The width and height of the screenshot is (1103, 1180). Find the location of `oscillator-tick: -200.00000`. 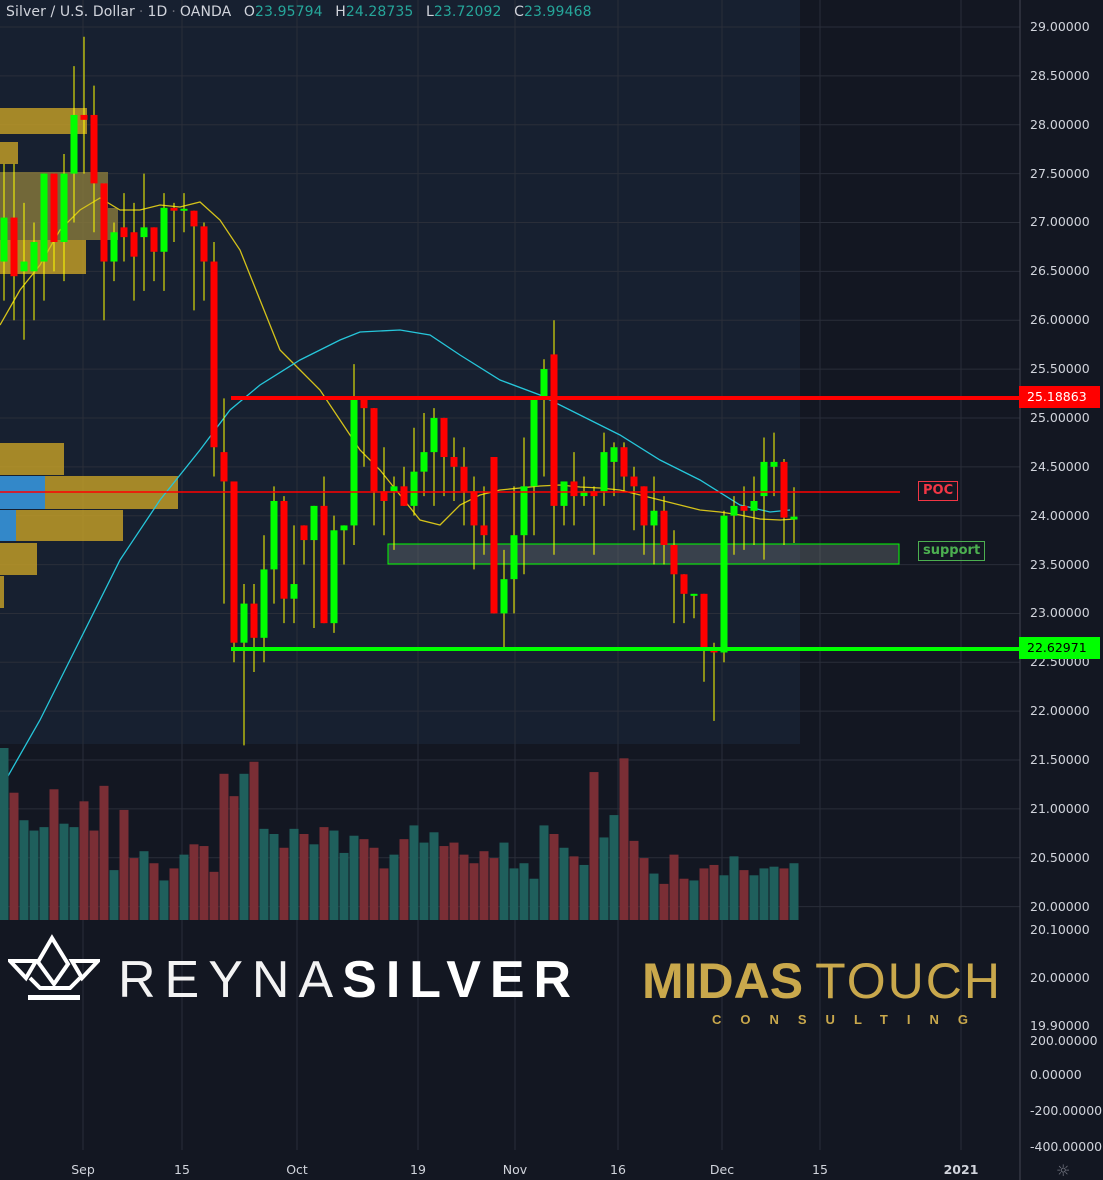

oscillator-tick: -200.00000 is located at coordinates (1066, 1110).